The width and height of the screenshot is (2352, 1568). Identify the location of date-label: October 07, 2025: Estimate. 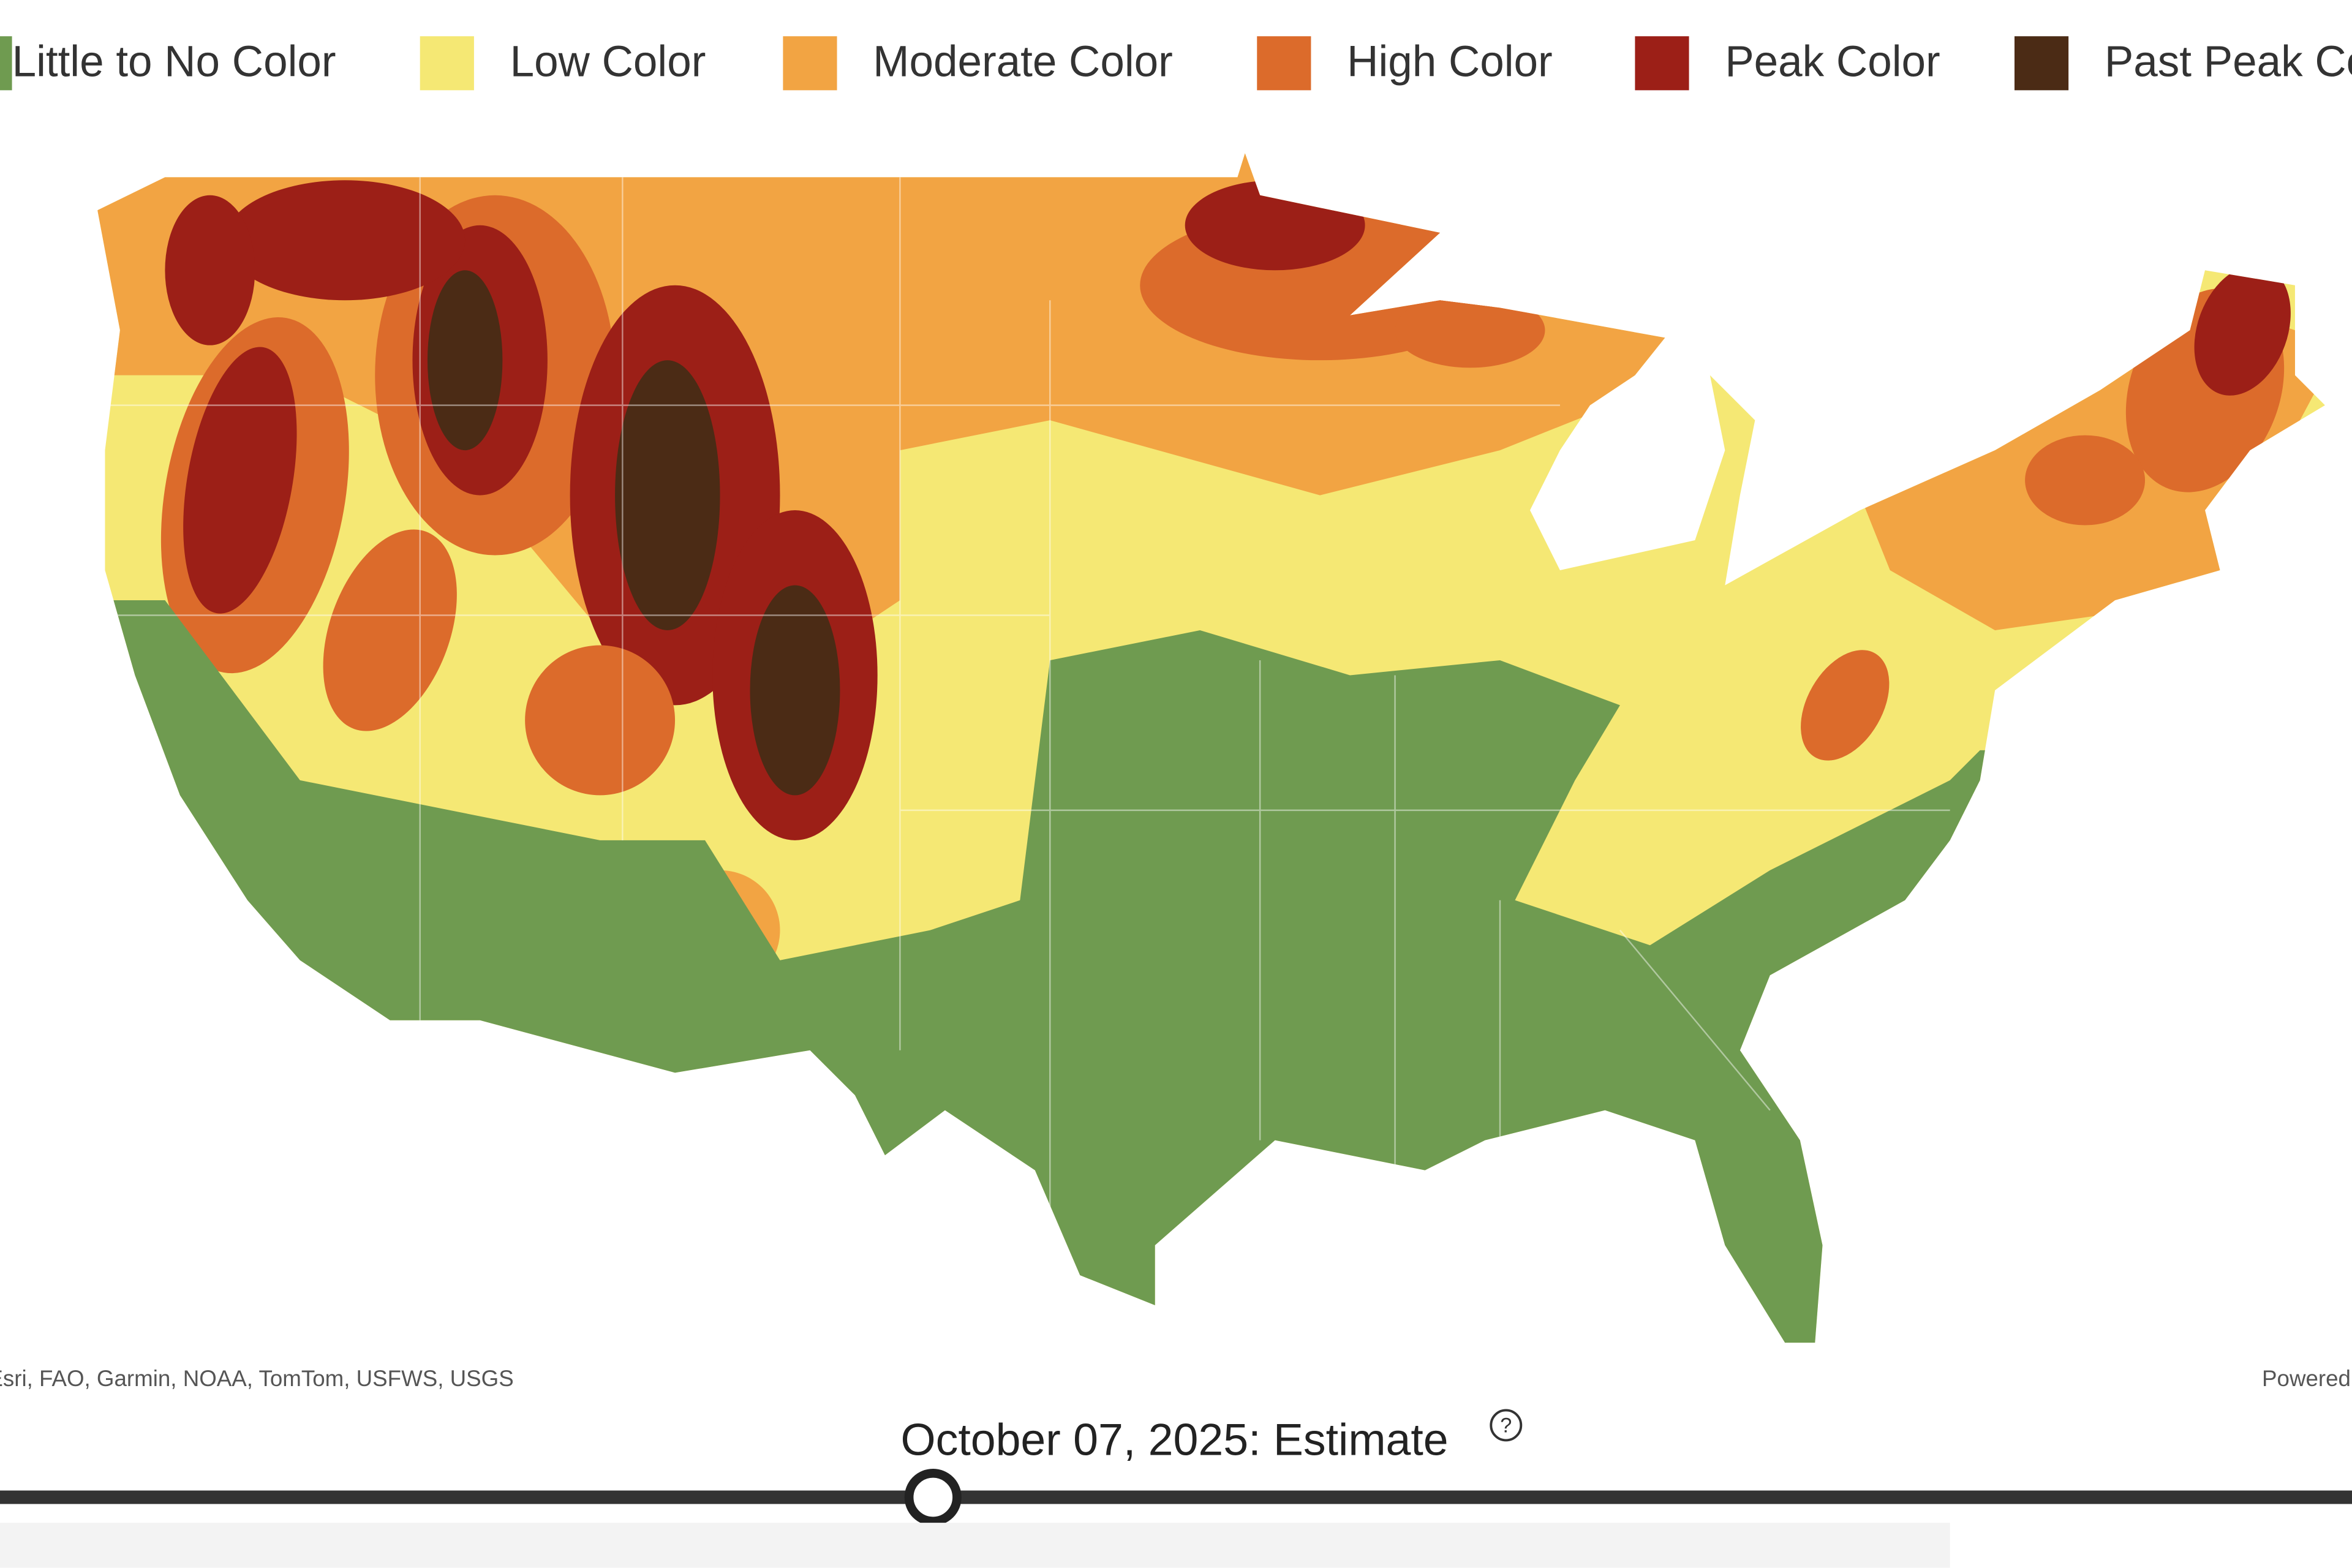
(1174, 1439).